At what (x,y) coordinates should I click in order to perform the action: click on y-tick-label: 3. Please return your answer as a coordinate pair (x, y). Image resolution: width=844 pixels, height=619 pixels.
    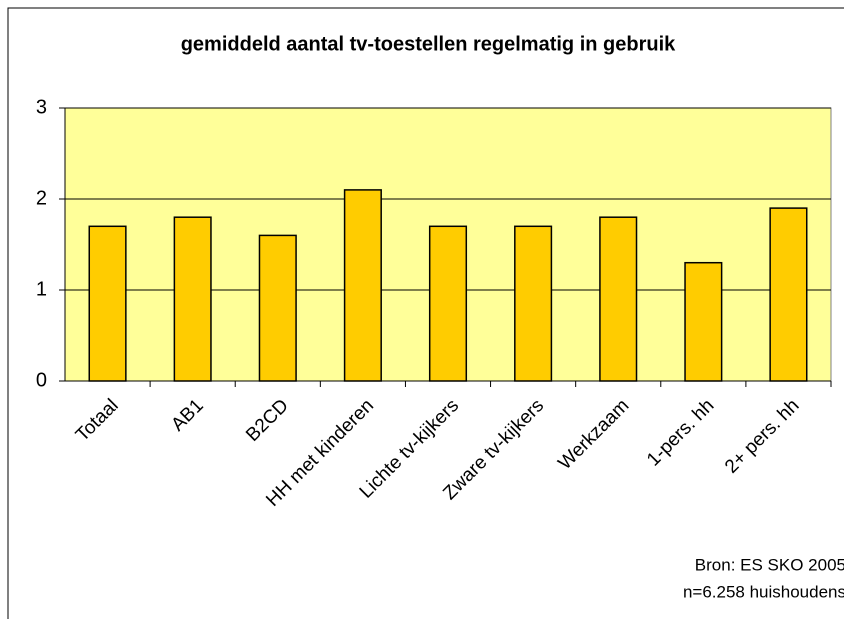
    Looking at the image, I should click on (41, 107).